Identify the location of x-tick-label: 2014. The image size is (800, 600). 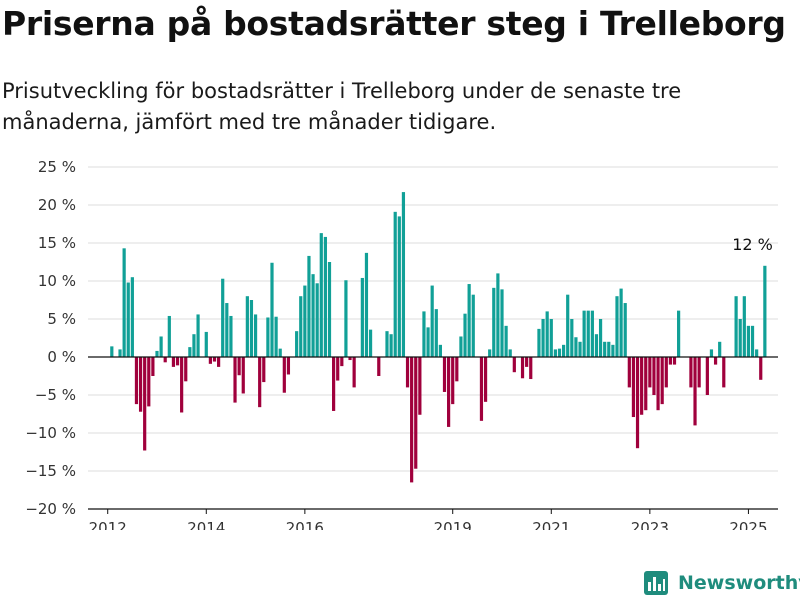
(206, 524).